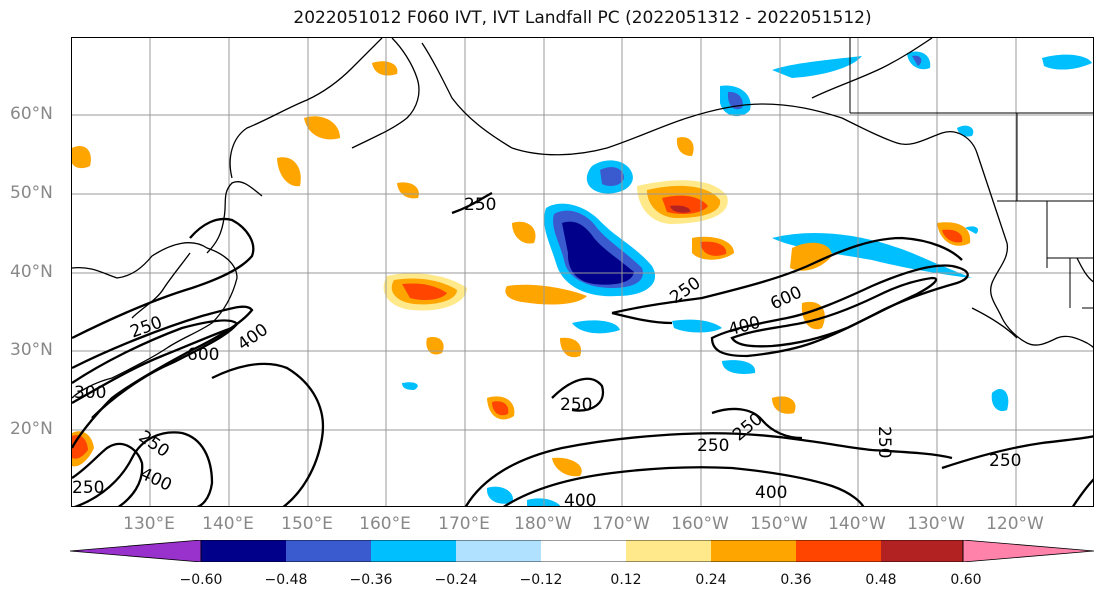 The height and width of the screenshot is (601, 1105). I want to click on colorbar-tick: −0.48, so click(286, 580).